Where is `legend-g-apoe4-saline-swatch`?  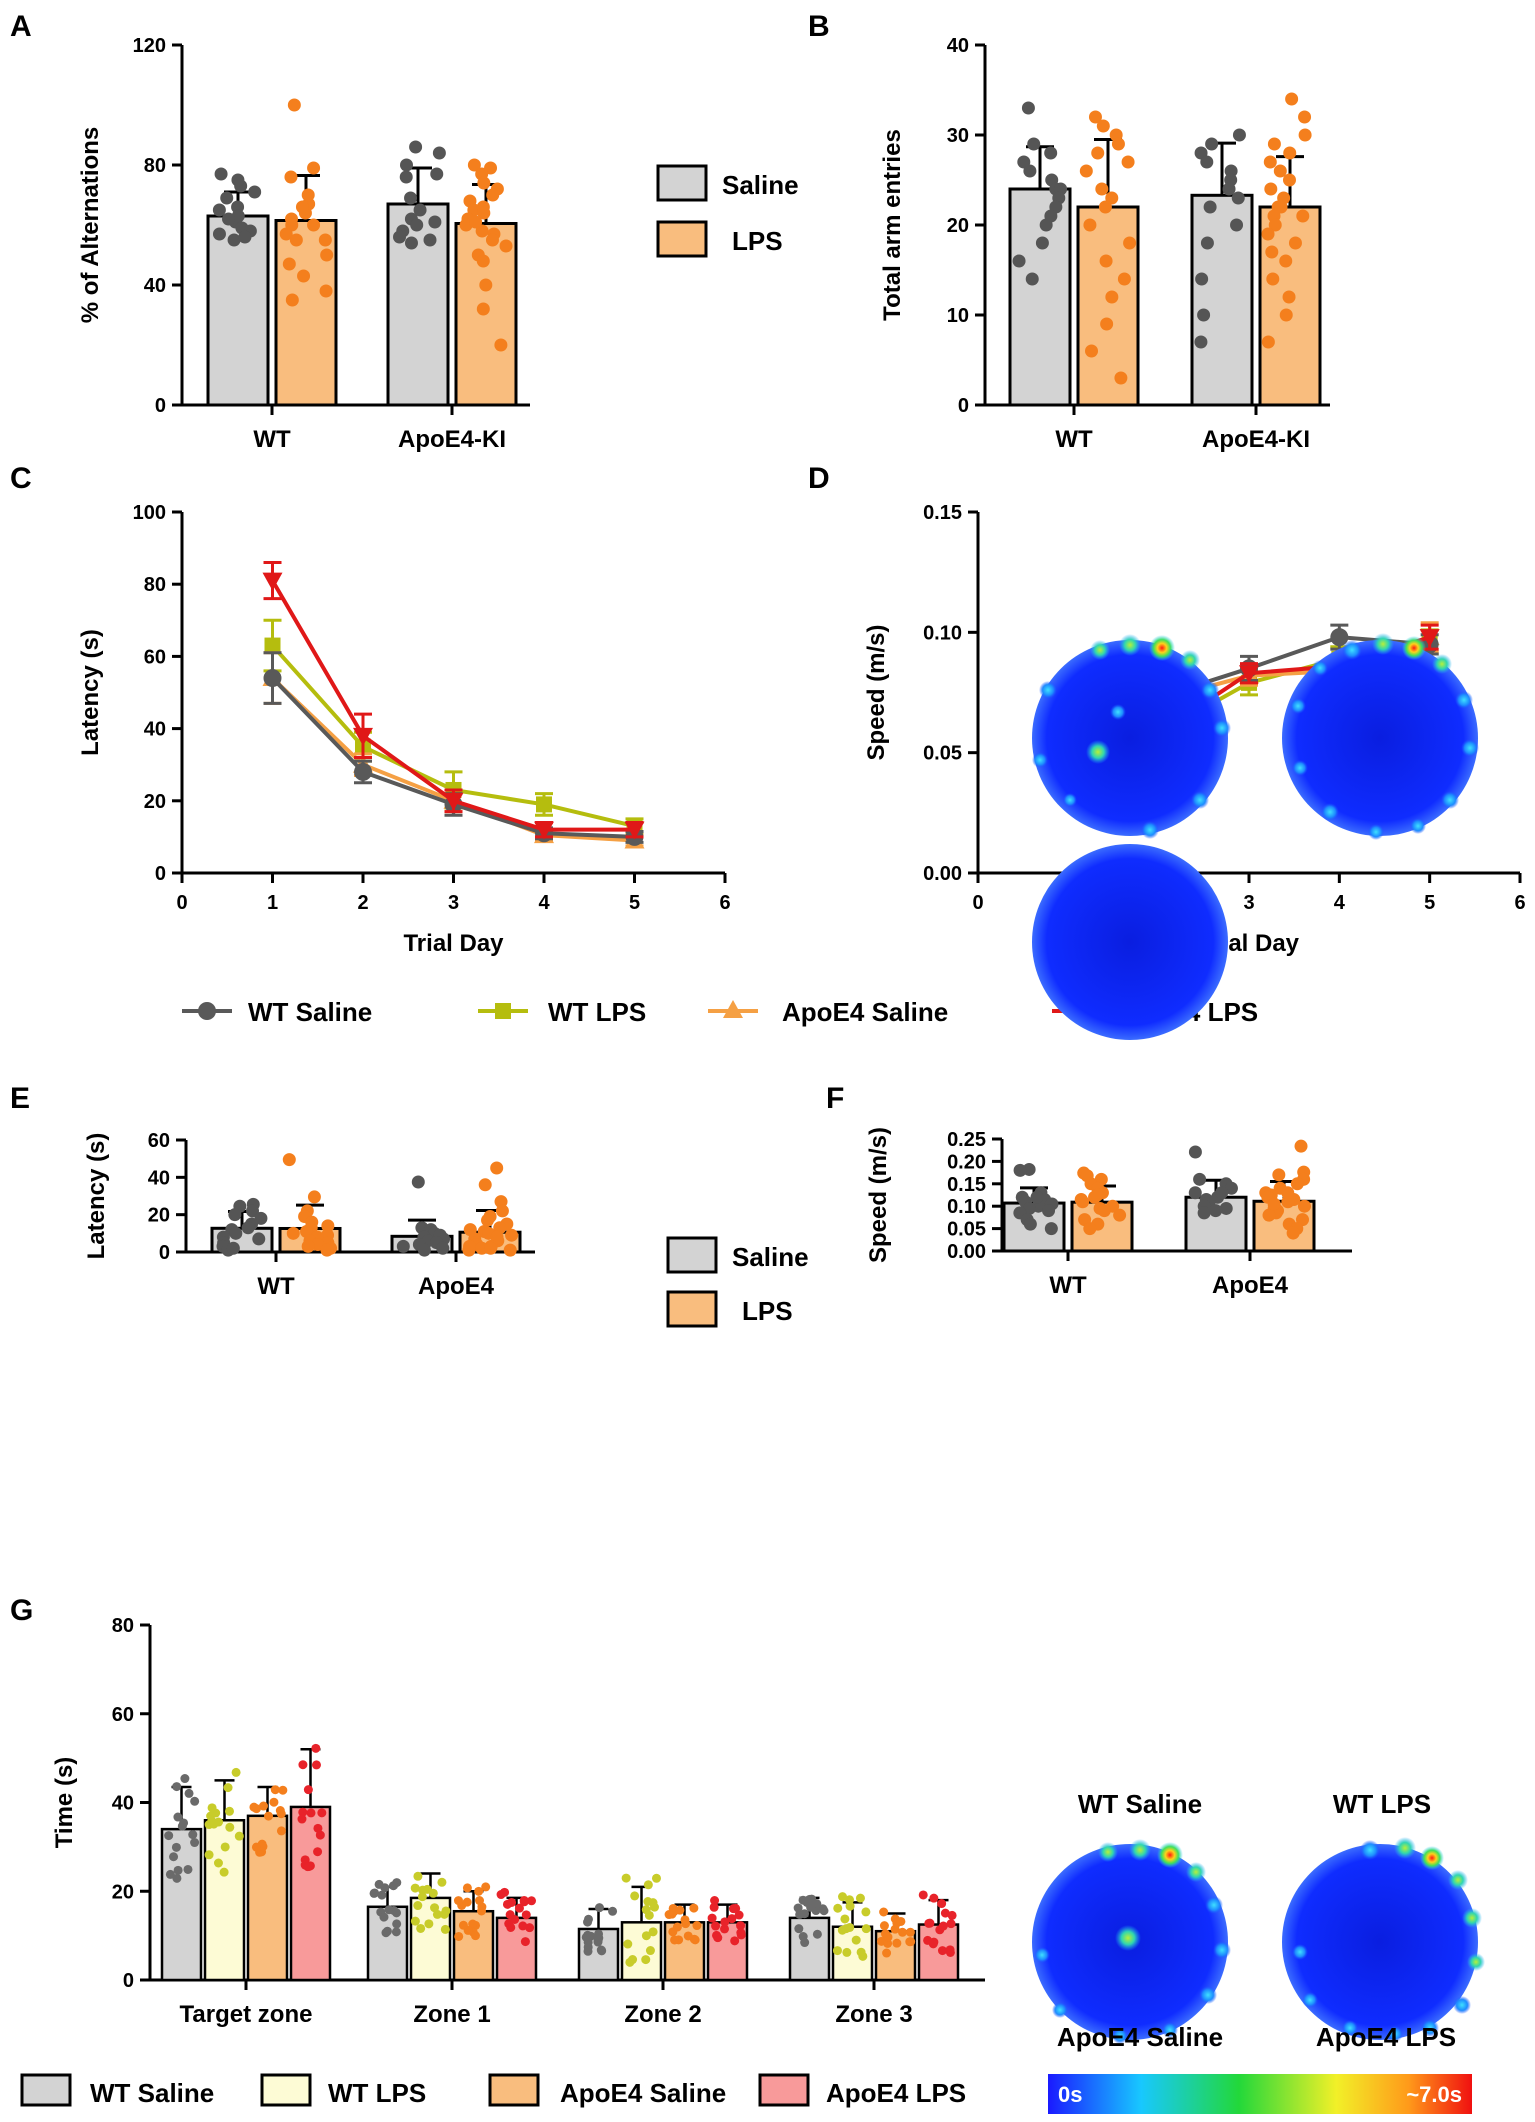 legend-g-apoe4-saline-swatch is located at coordinates (514, 2090).